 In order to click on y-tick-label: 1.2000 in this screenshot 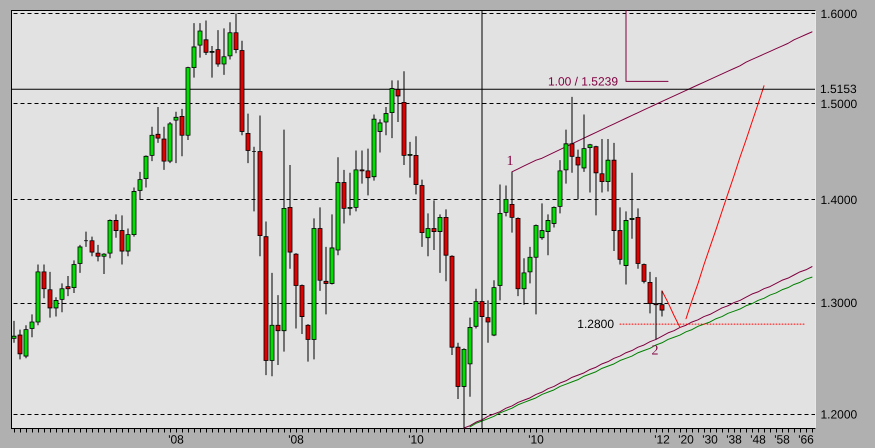, I will do `click(839, 415)`.